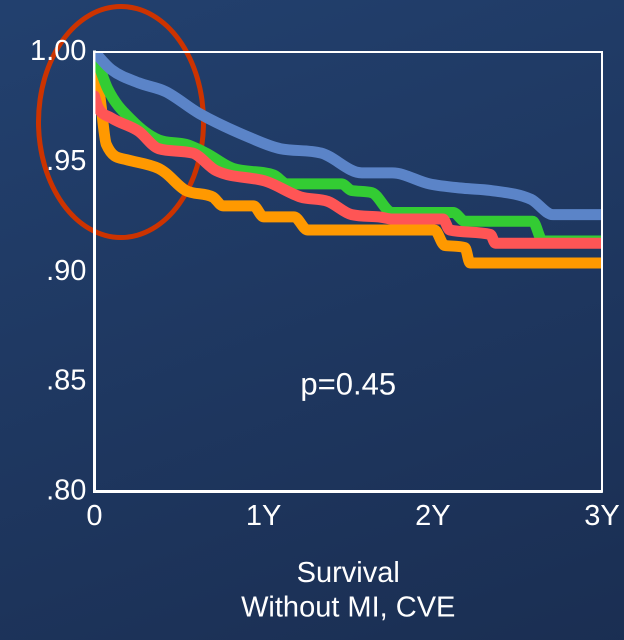 This screenshot has width=624, height=640. Describe the element at coordinates (66, 380) in the screenshot. I see `y-tick-label: .85` at that location.